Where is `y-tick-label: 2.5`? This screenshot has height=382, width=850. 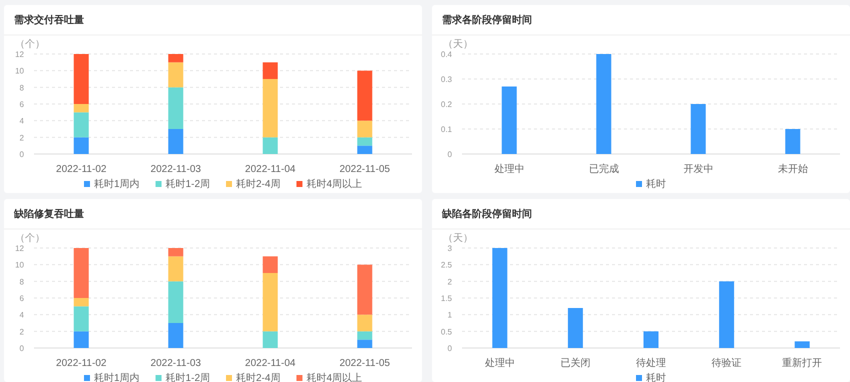
y-tick-label: 2.5 is located at coordinates (446, 265).